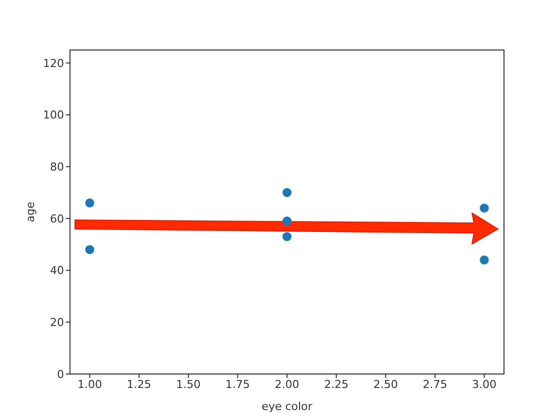  I want to click on x-tick-label: 2.25, so click(336, 384).